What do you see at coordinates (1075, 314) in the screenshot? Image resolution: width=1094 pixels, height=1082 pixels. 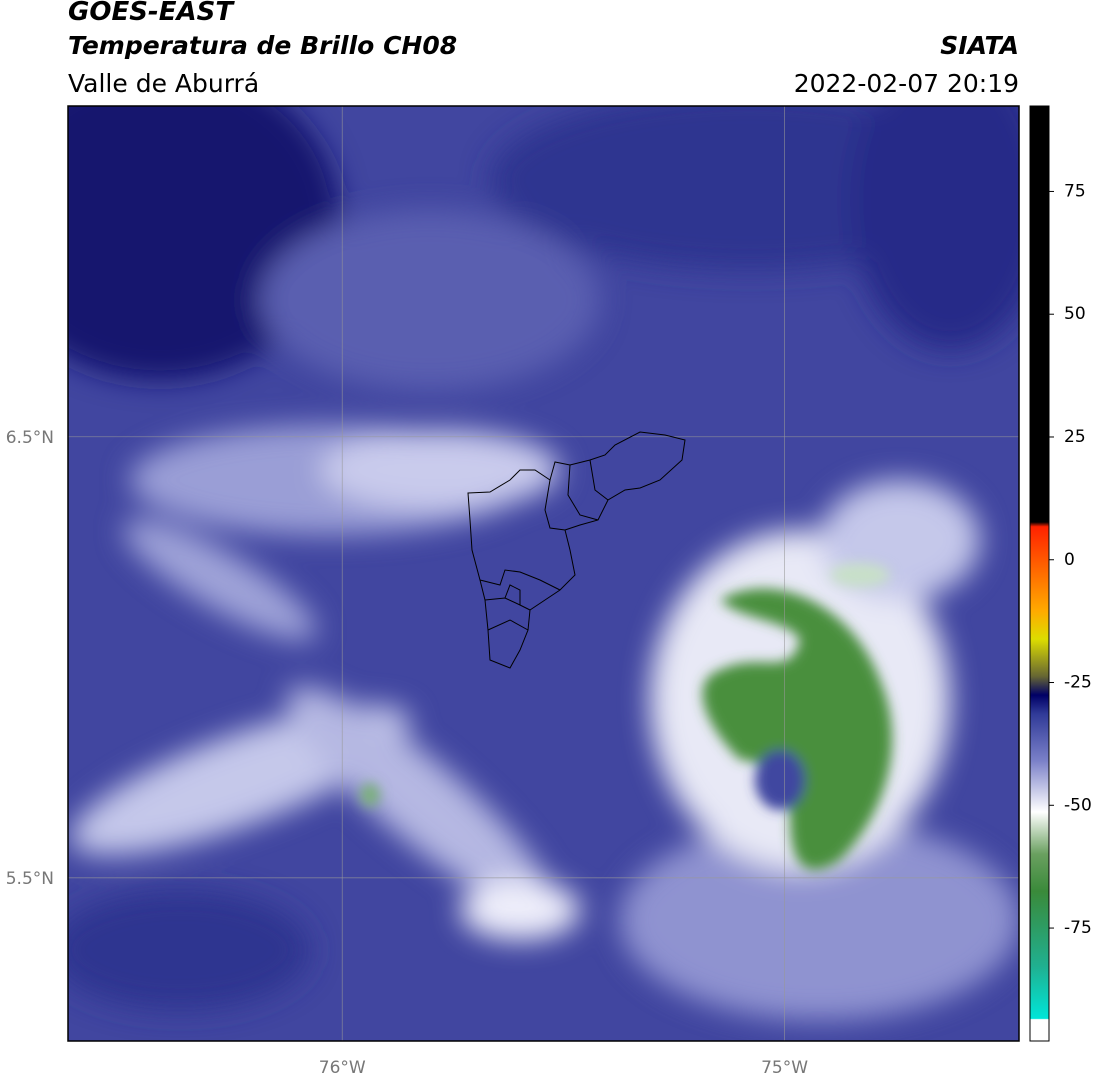 I see `colorbar-tick-label: 50` at bounding box center [1075, 314].